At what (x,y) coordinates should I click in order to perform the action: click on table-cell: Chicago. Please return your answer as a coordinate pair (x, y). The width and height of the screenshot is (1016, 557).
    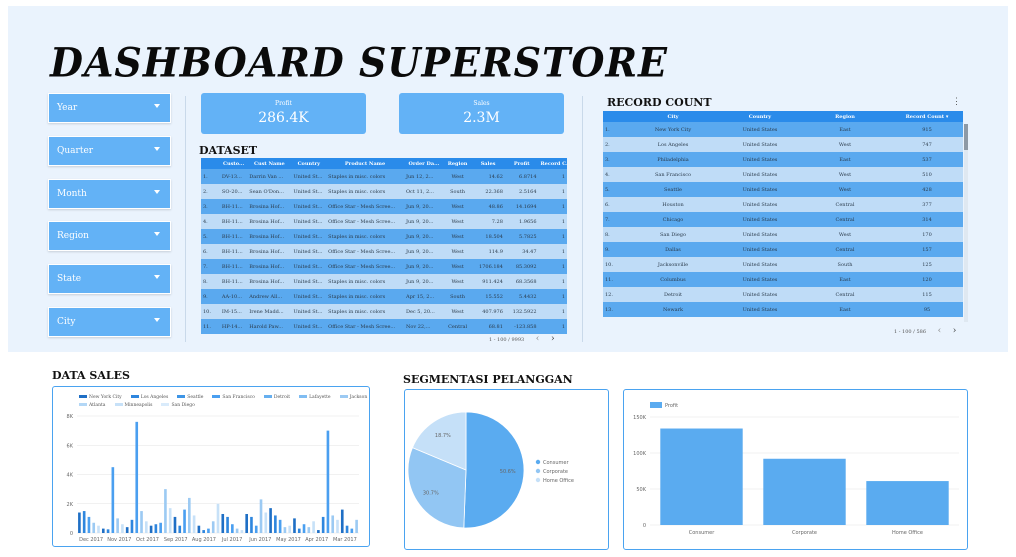
    Looking at the image, I should click on (673, 219).